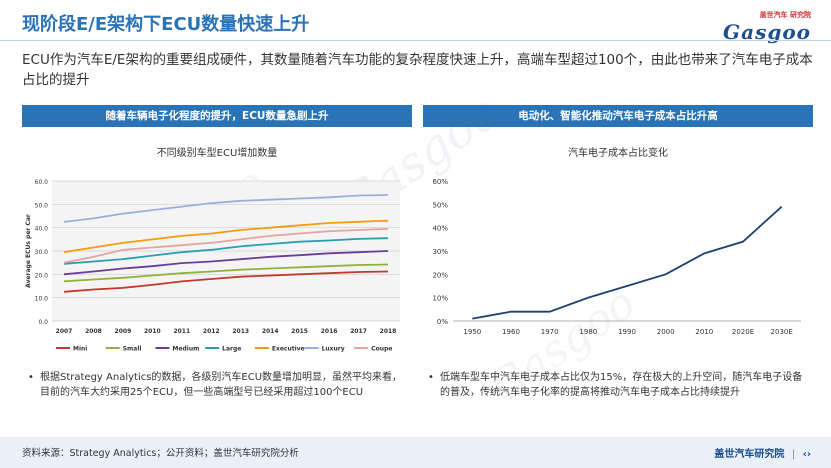  What do you see at coordinates (42, 252) in the screenshot?
I see `y-tick-label: 30.0` at bounding box center [42, 252].